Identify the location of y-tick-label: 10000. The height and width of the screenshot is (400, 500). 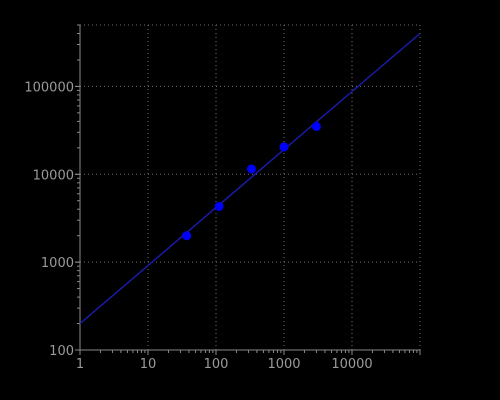
(53, 175).